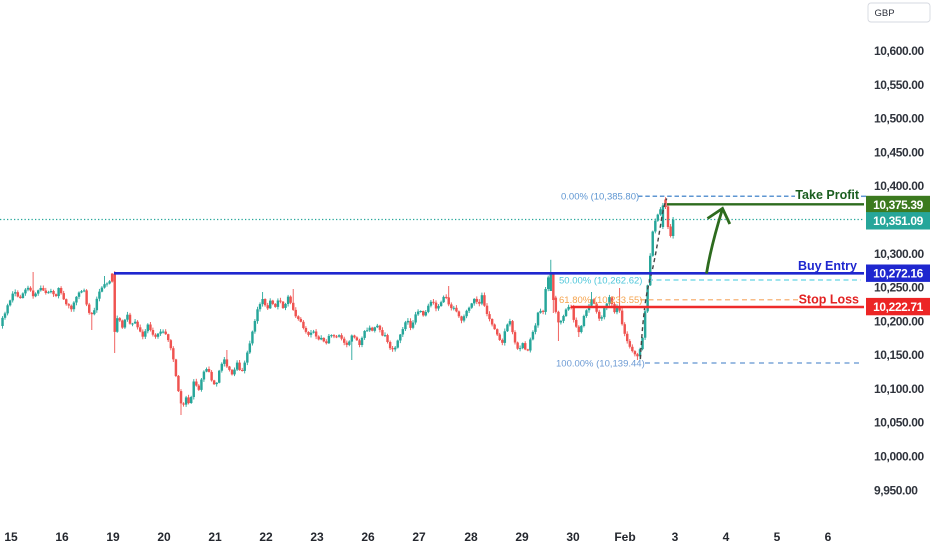  What do you see at coordinates (113, 537) in the screenshot?
I see `svg-text: 19` at bounding box center [113, 537].